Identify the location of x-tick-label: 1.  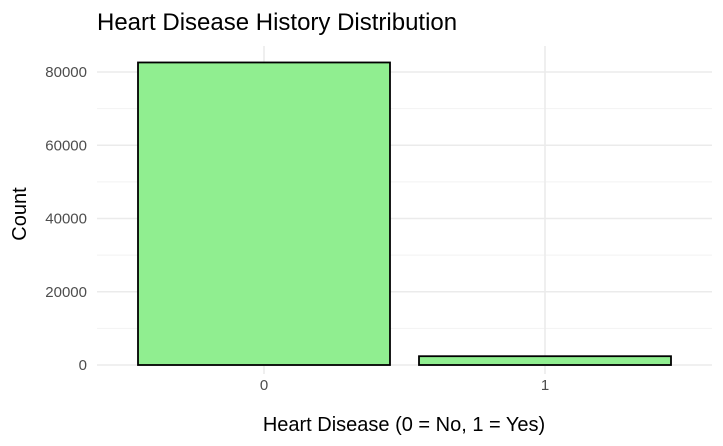
(545, 385).